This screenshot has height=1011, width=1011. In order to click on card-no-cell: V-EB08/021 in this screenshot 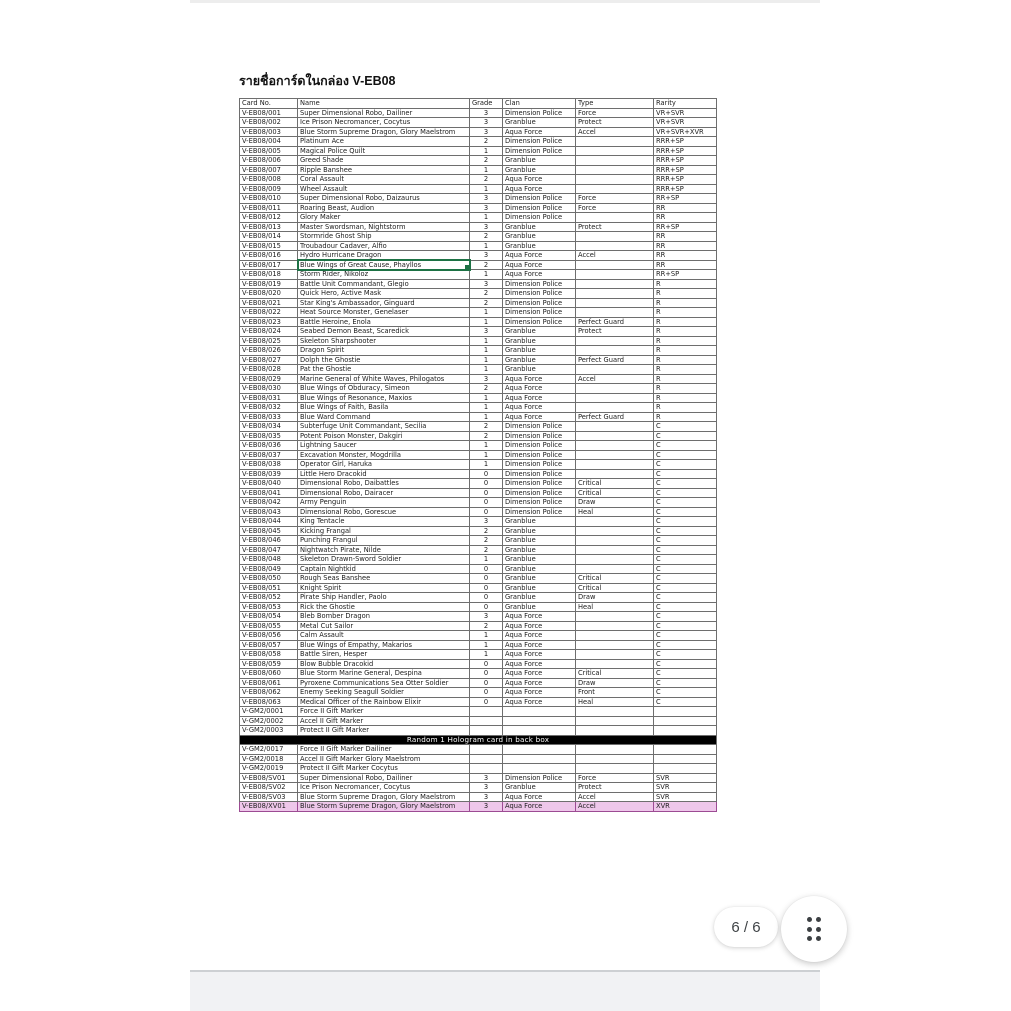, I will do `click(268, 302)`.